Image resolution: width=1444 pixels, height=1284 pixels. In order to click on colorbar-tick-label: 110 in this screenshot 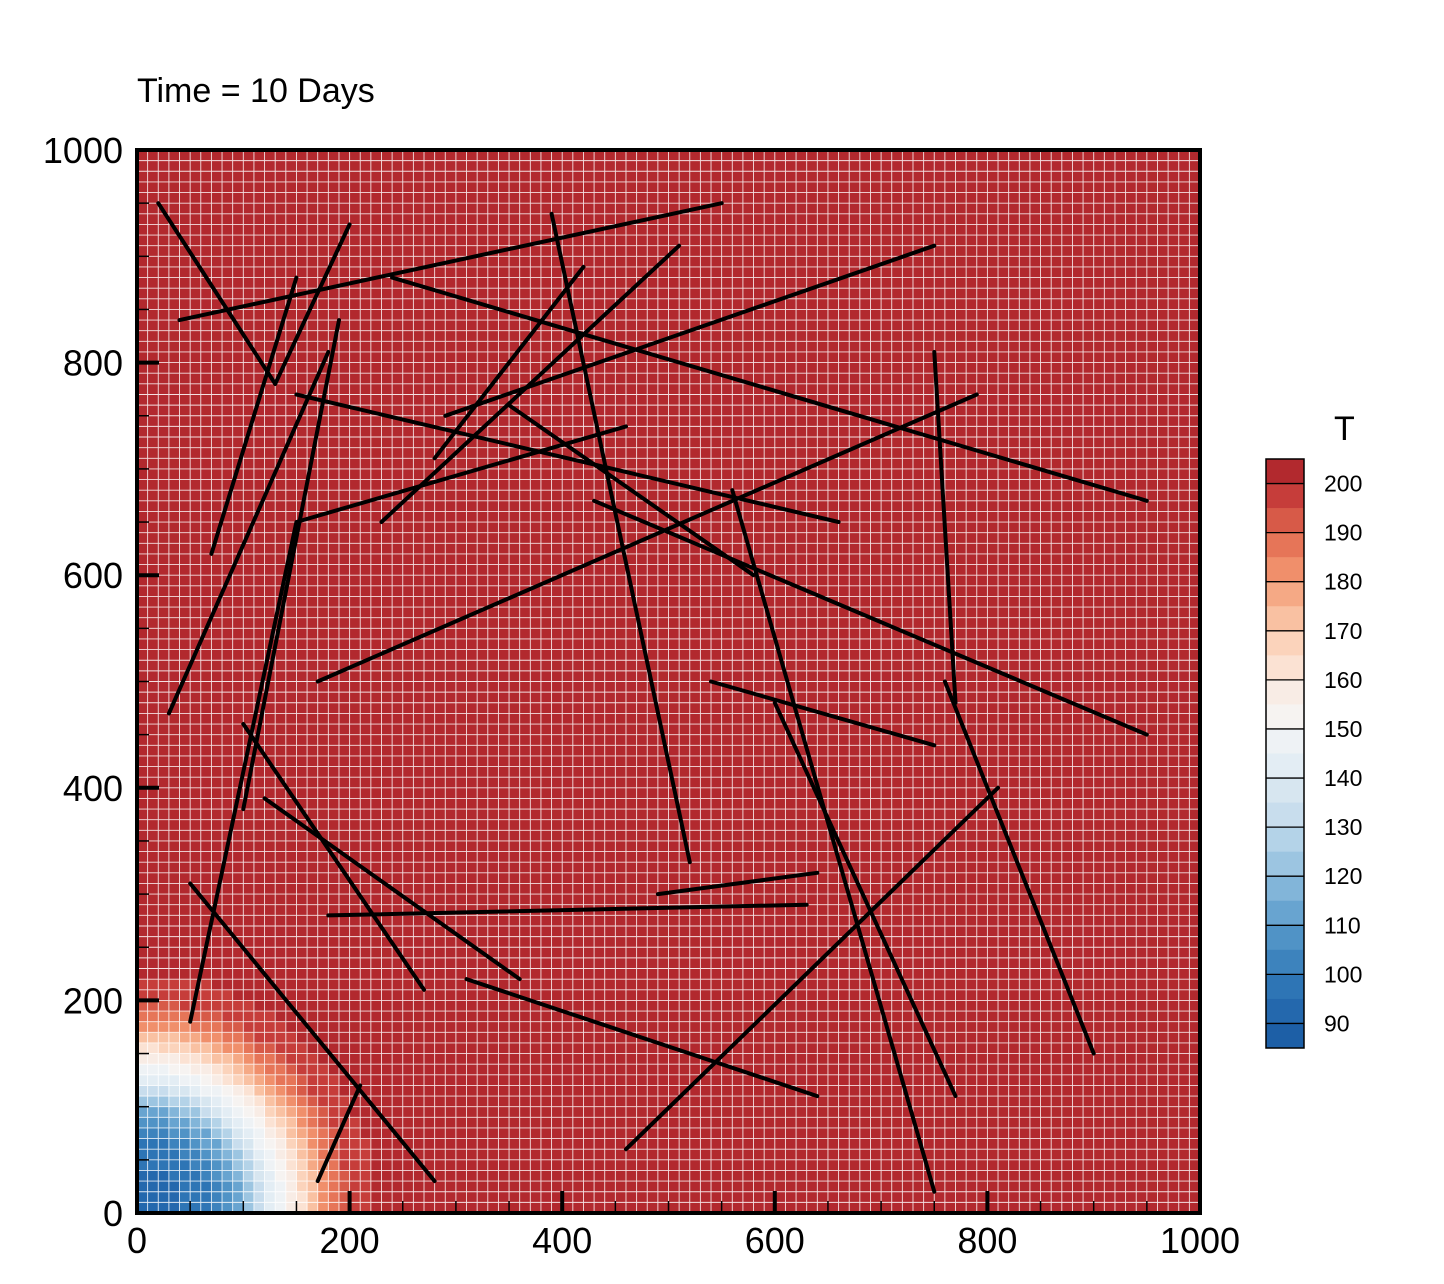, I will do `click(1342, 925)`.